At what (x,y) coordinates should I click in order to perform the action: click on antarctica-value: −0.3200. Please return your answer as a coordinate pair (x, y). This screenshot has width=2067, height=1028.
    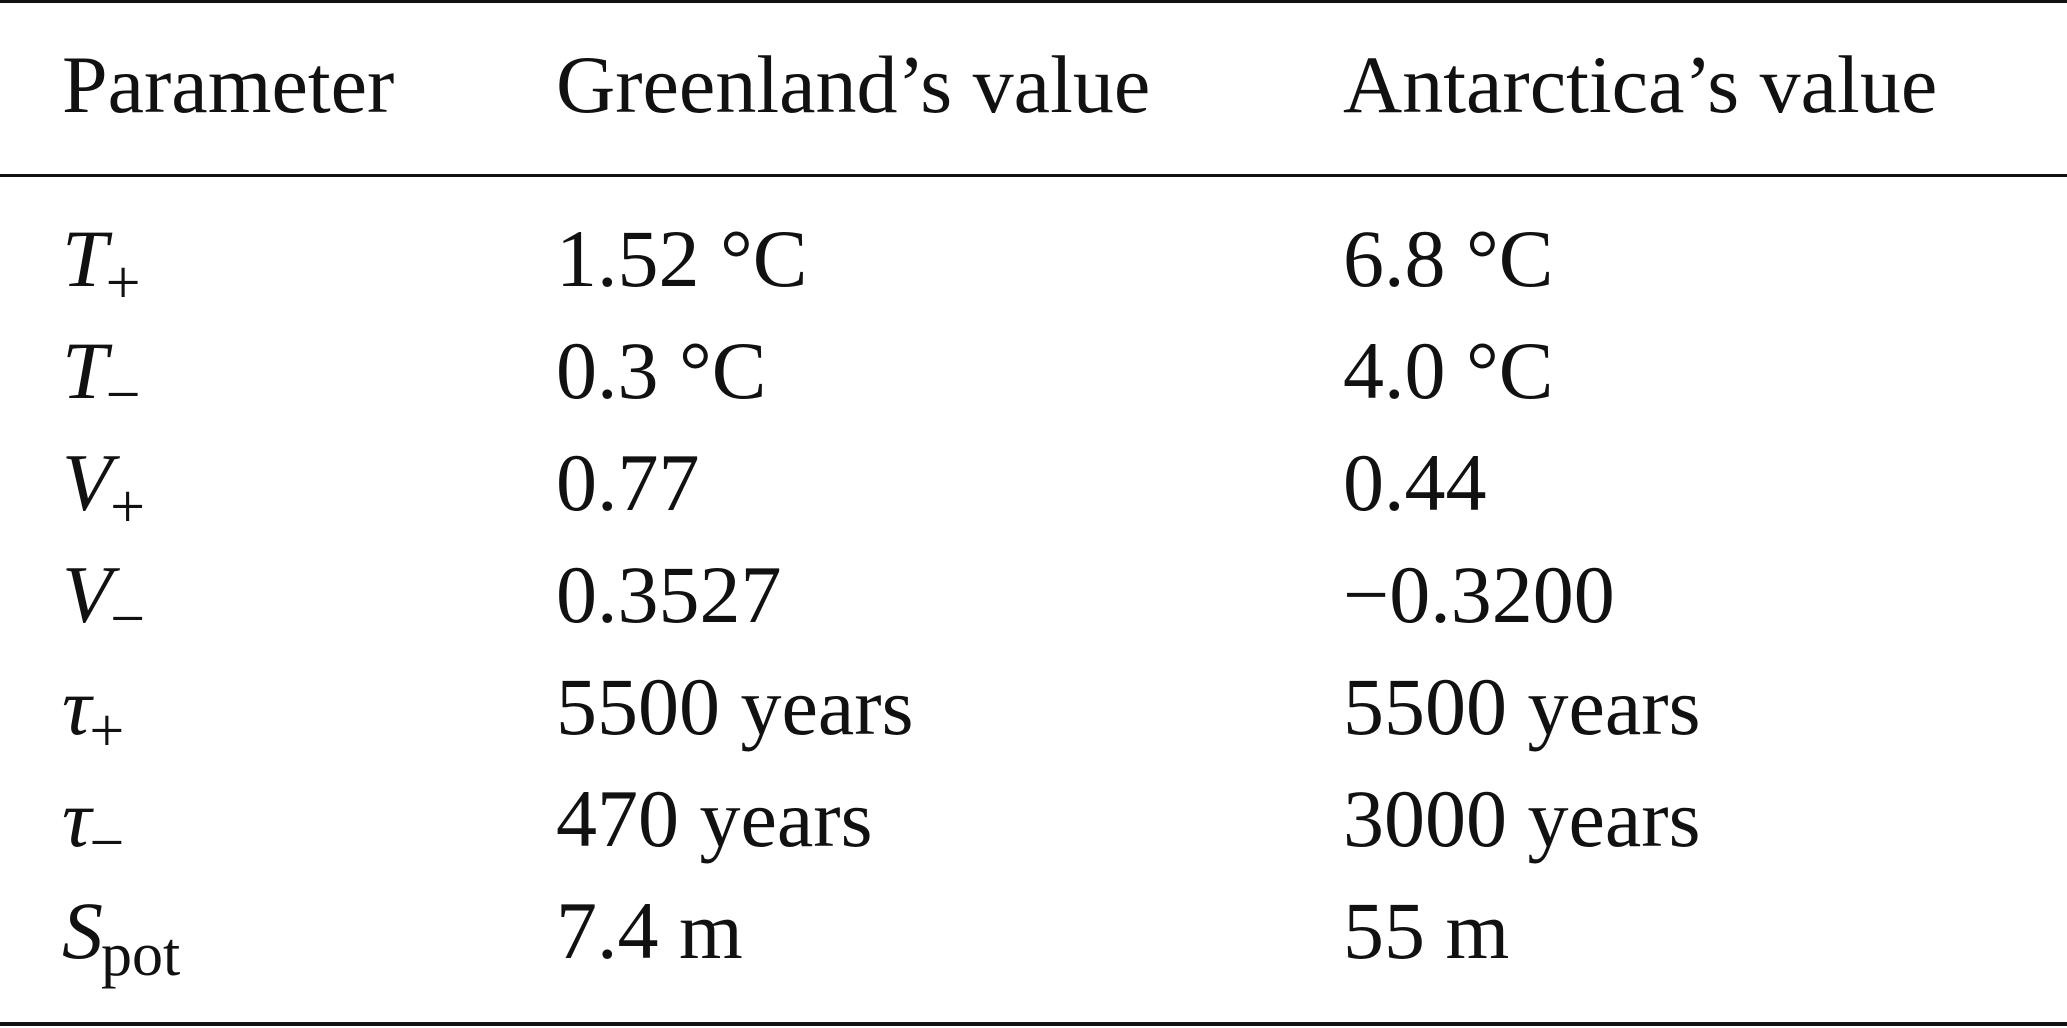
    Looking at the image, I should click on (1479, 594).